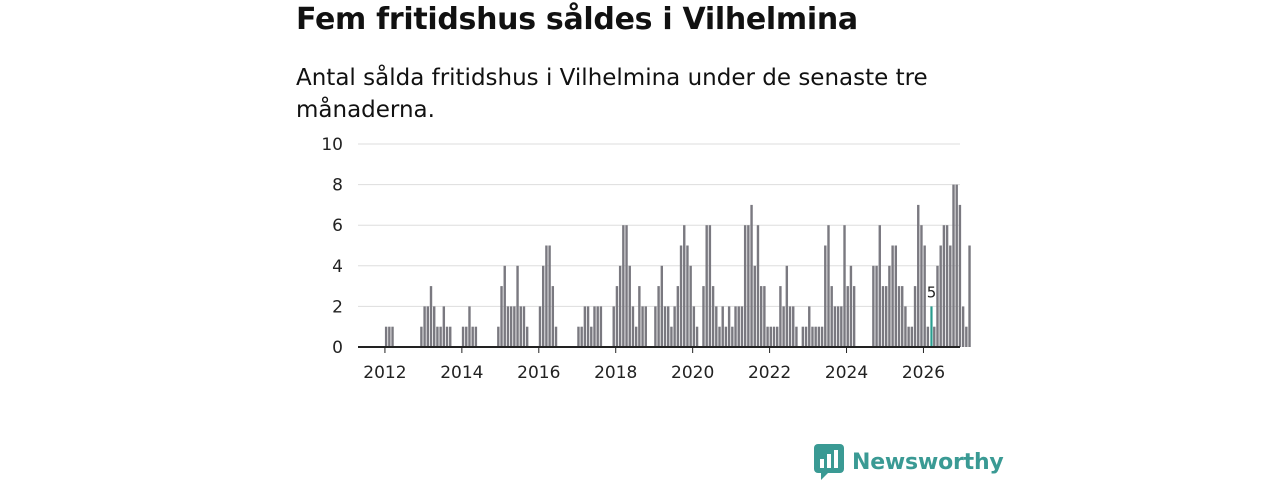 The width and height of the screenshot is (1280, 480). I want to click on x-tick-label: 2012, so click(384, 373).